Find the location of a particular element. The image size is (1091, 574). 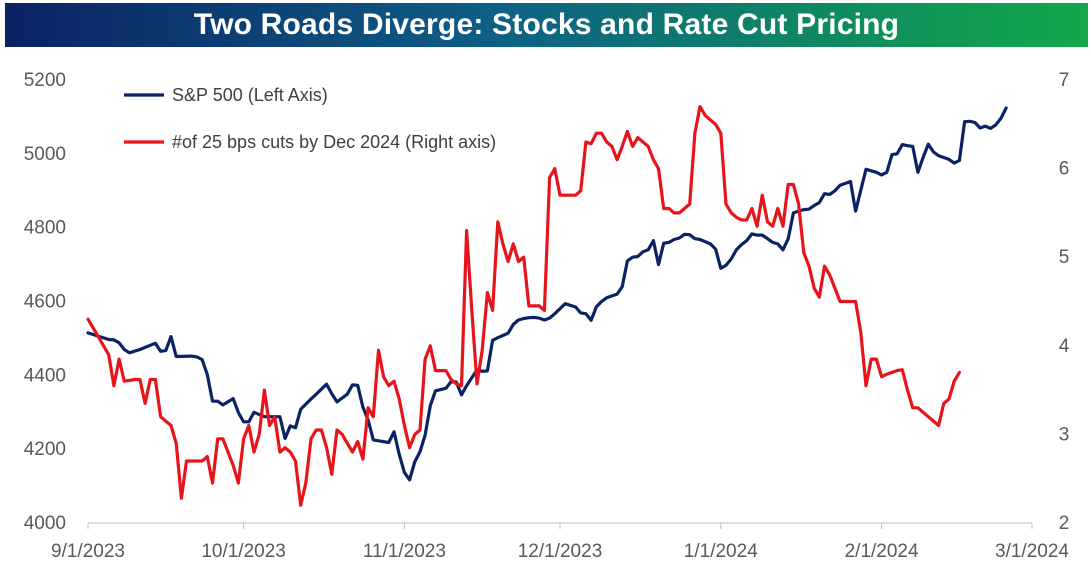

left-y-tick-label: 5000 is located at coordinates (45, 154).